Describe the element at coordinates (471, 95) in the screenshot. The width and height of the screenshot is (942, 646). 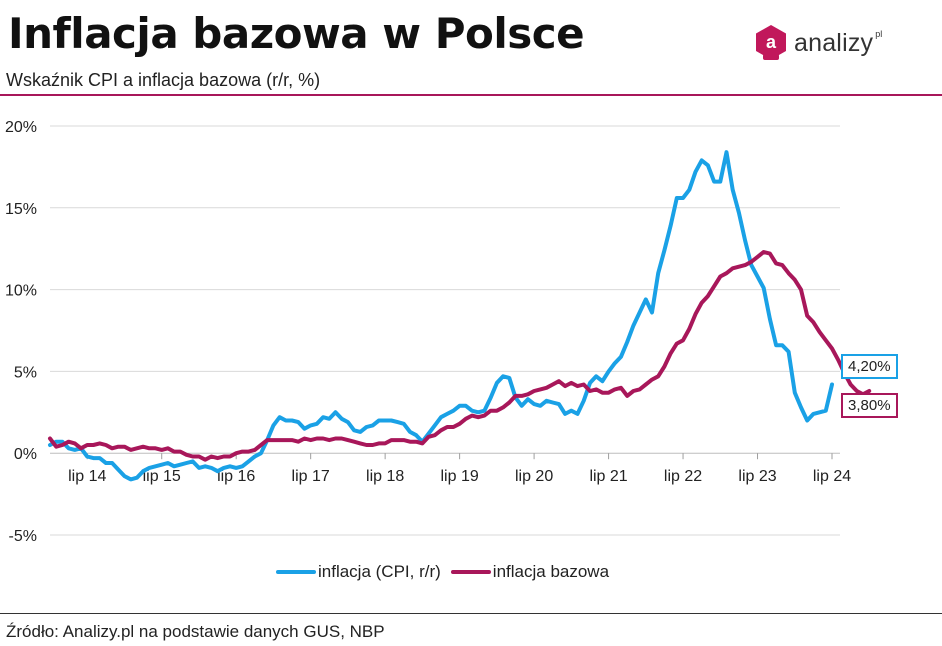
I see `header-divider` at that location.